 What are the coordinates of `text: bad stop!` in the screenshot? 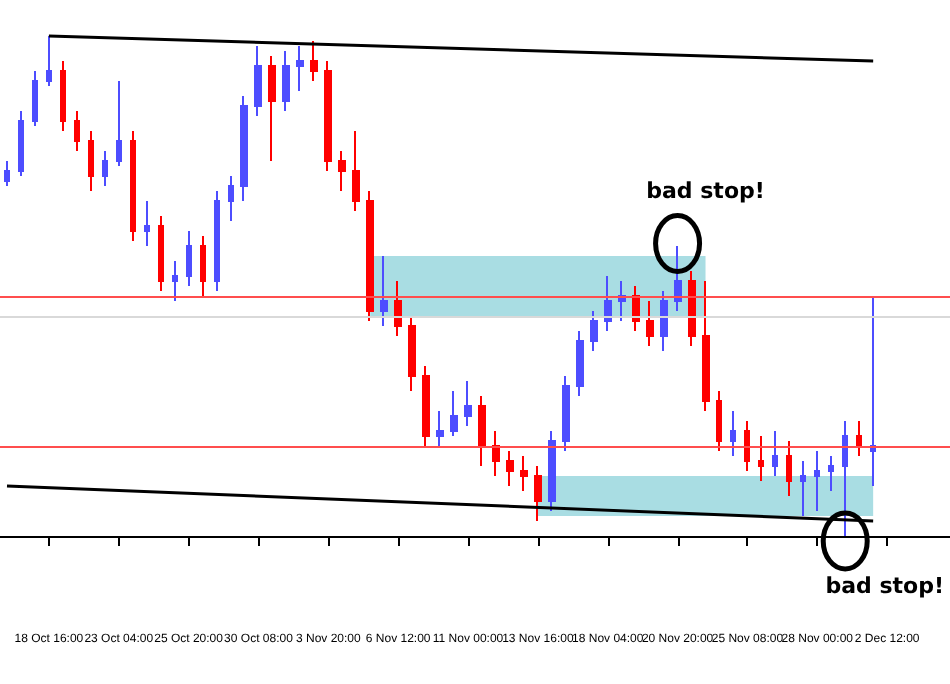 It's located at (884, 586).